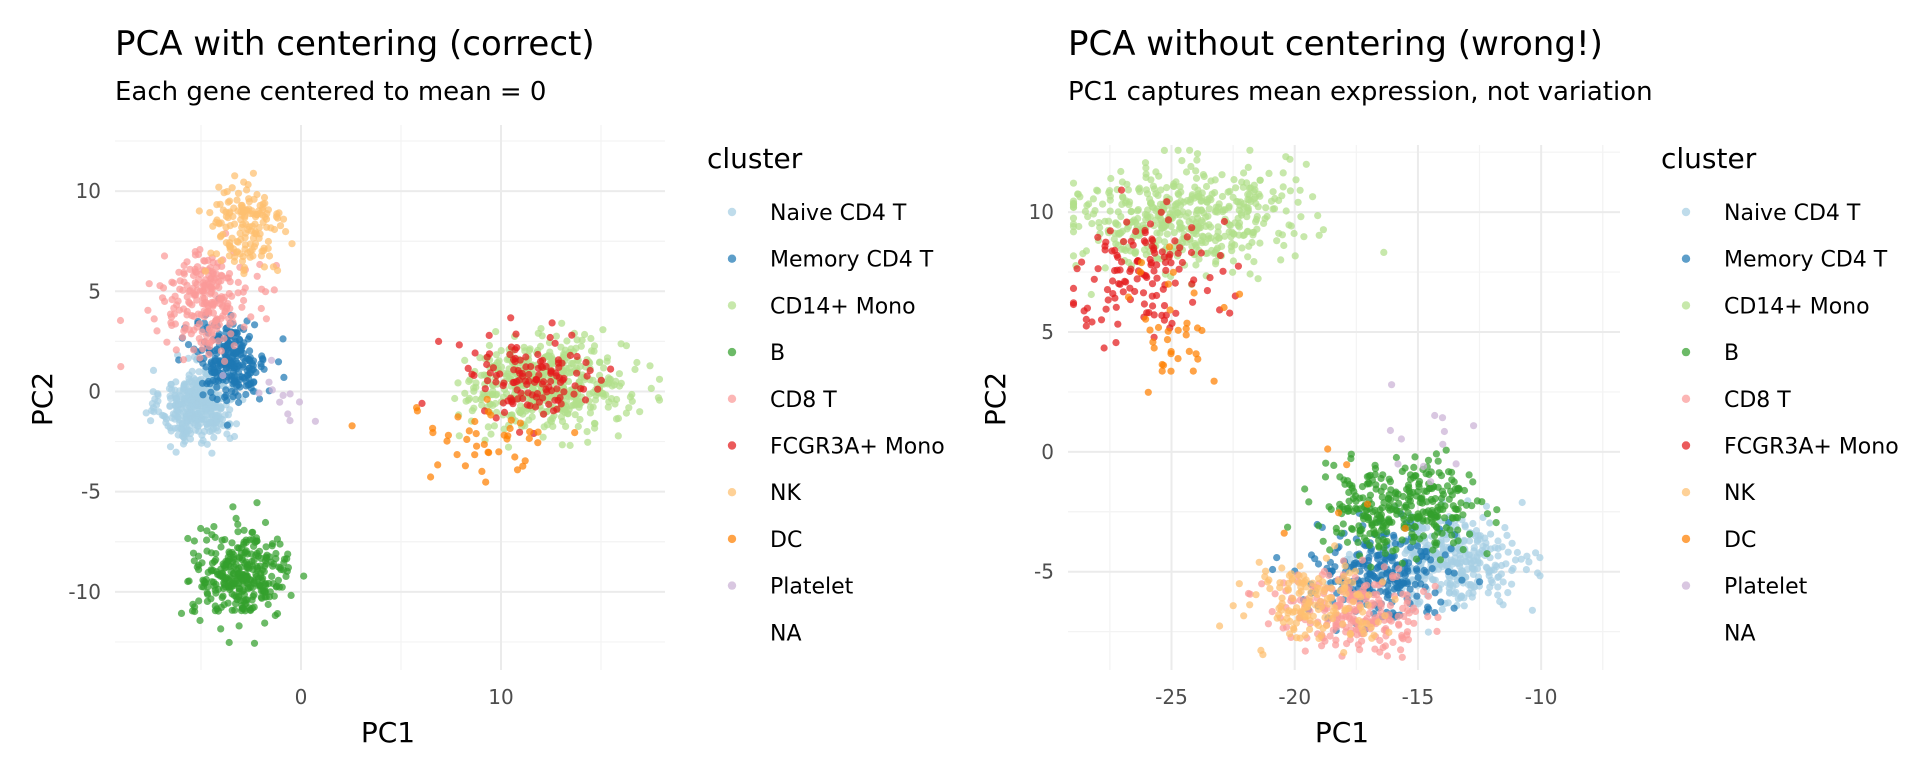 This screenshot has height=772, width=1920. What do you see at coordinates (88, 191) in the screenshot?
I see `y-tick-label: 10` at bounding box center [88, 191].